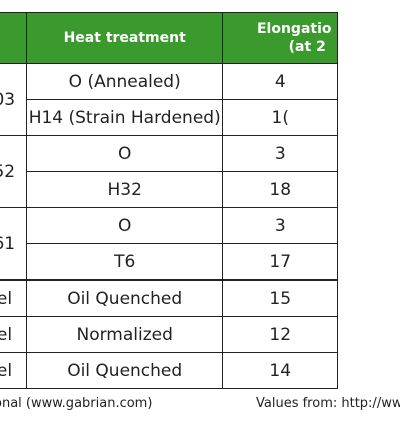 The width and height of the screenshot is (400, 428). What do you see at coordinates (124, 334) in the screenshot?
I see `cell-treatment: Normalized` at bounding box center [124, 334].